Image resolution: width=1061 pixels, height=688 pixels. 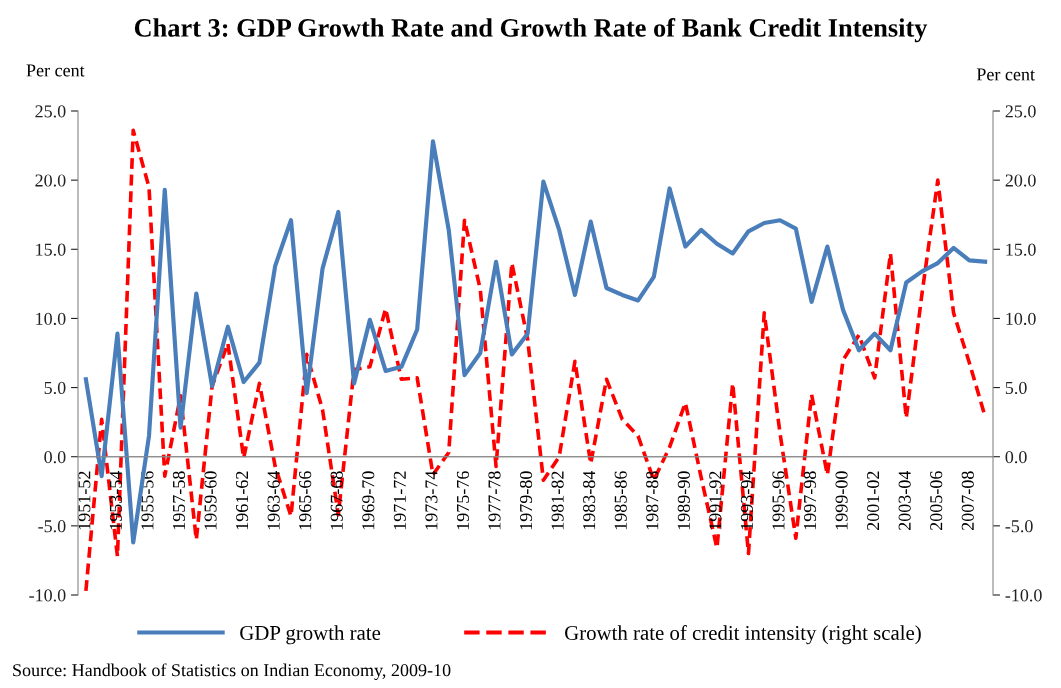 I want to click on x-tick-label: 1989-90, so click(x=683, y=500).